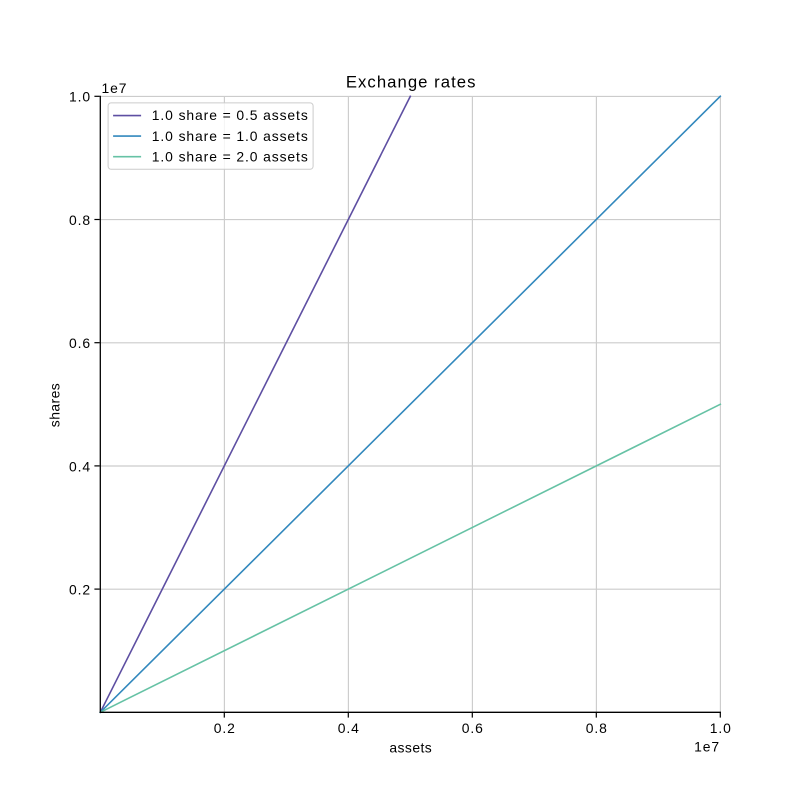  I want to click on svg-text: shares, so click(54, 405).